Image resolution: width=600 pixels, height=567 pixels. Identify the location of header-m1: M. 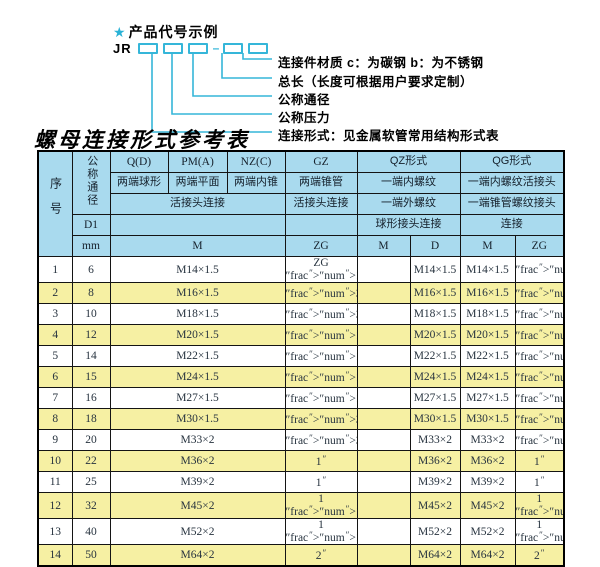
(197, 246).